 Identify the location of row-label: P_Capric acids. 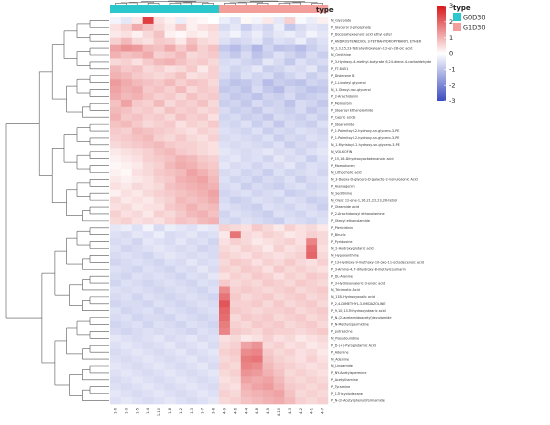
(343, 117).